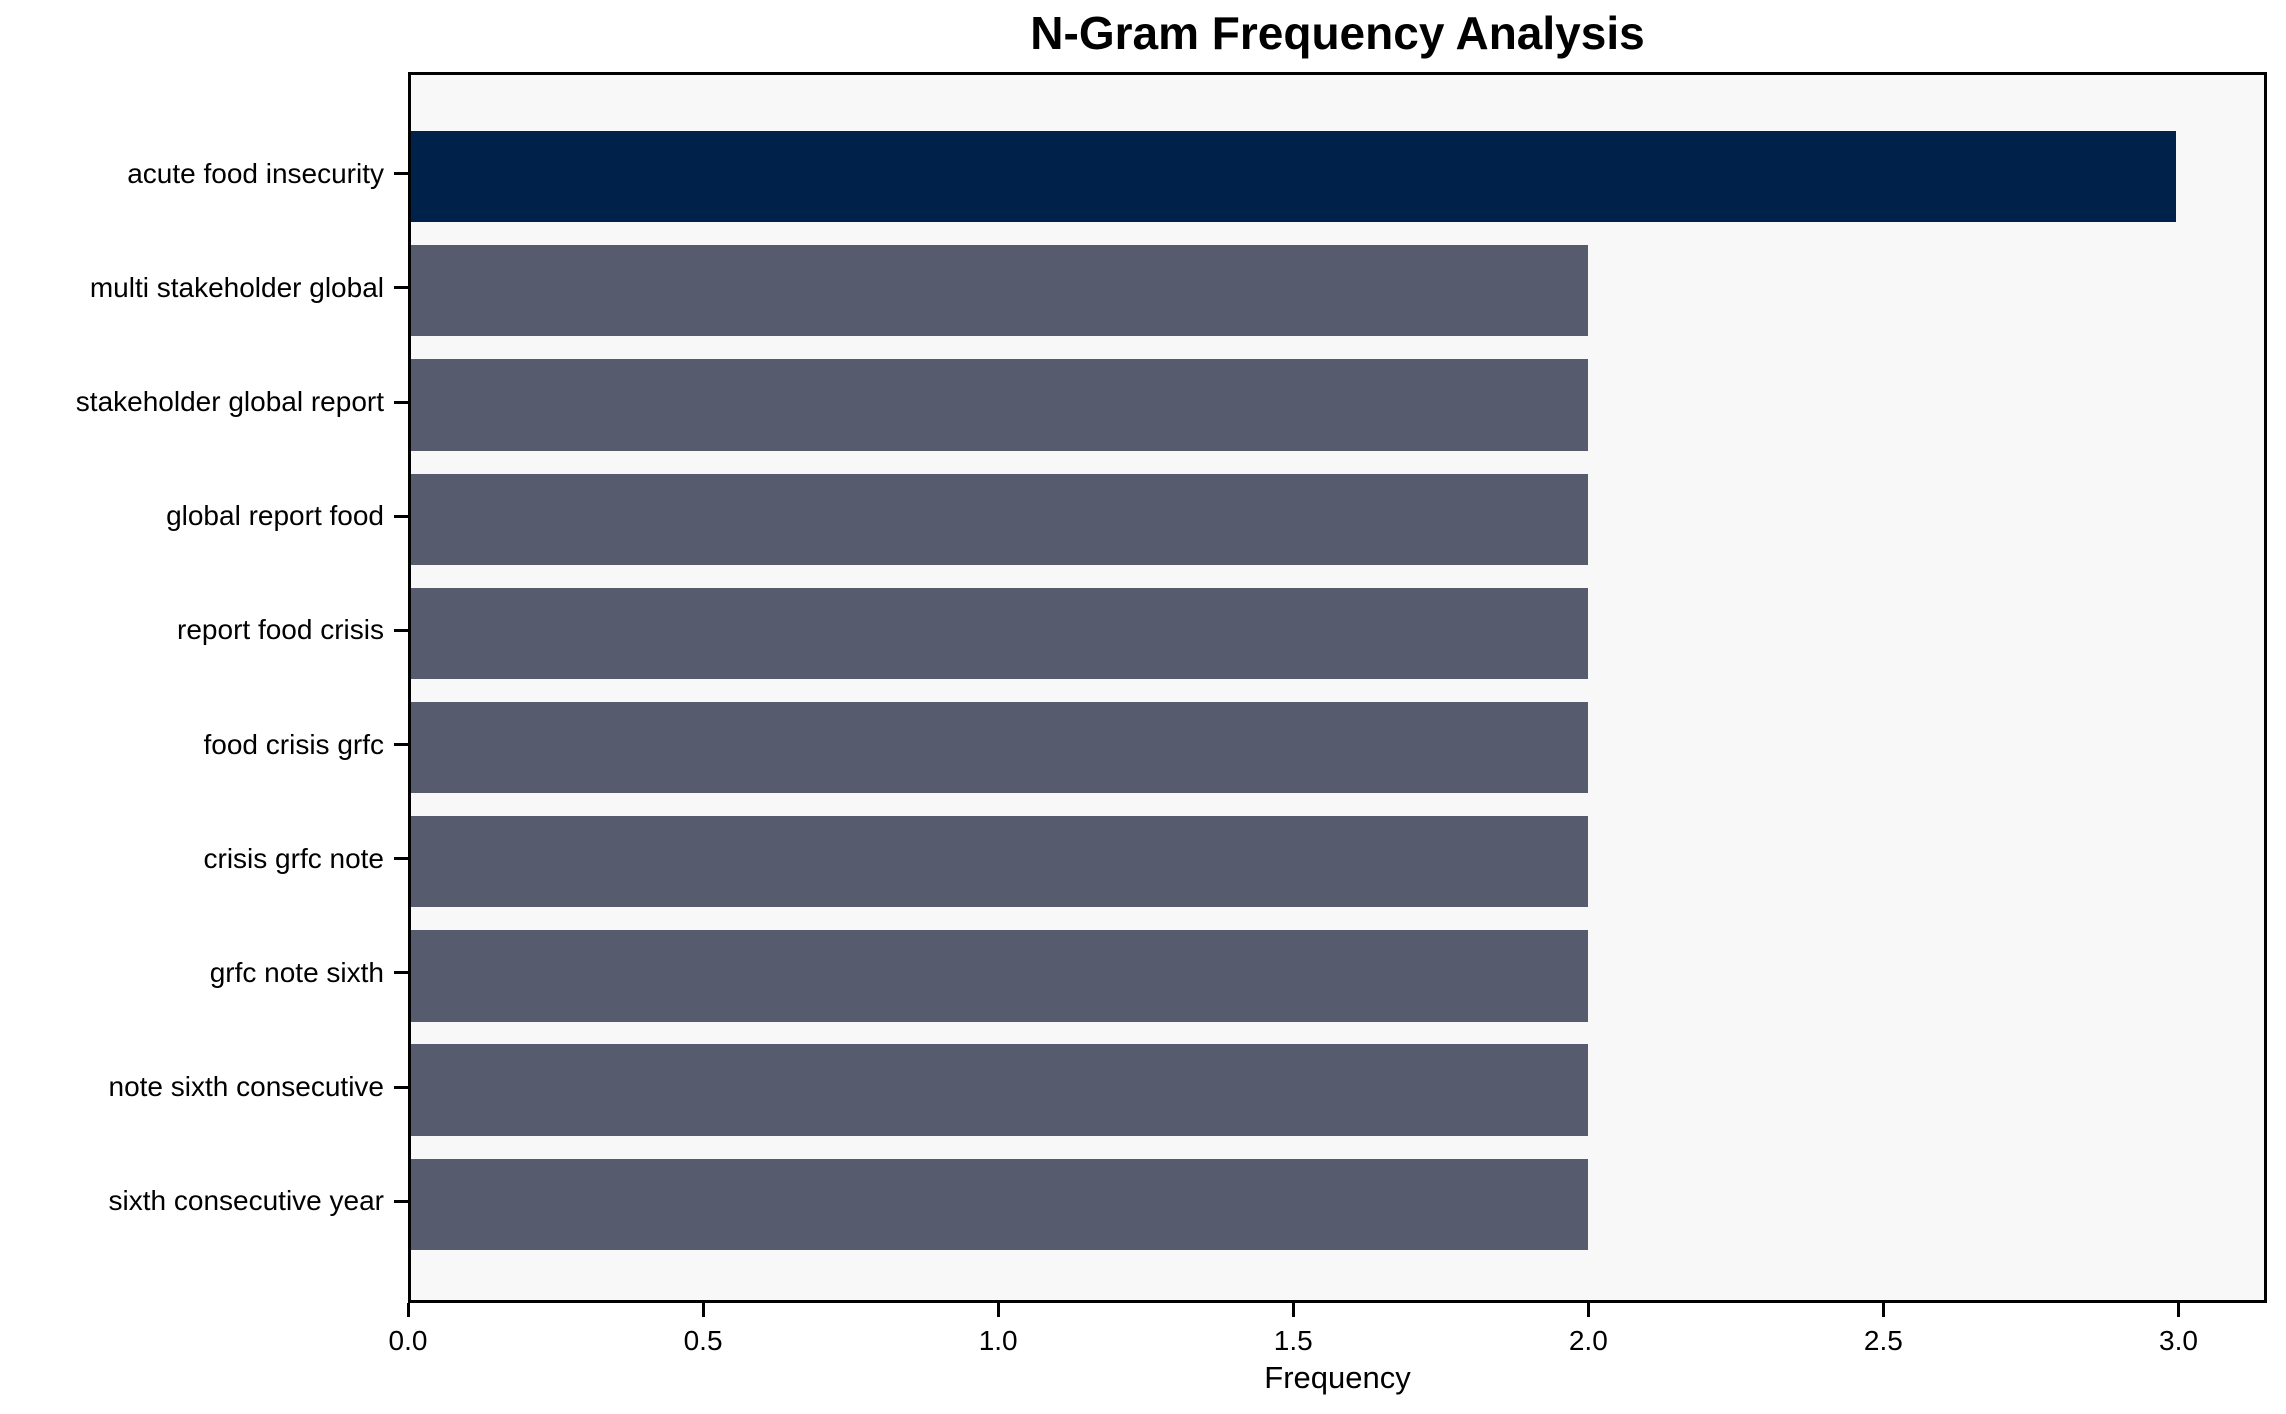 This screenshot has width=2286, height=1414. I want to click on y-tick-label: report food crisis, so click(280, 630).